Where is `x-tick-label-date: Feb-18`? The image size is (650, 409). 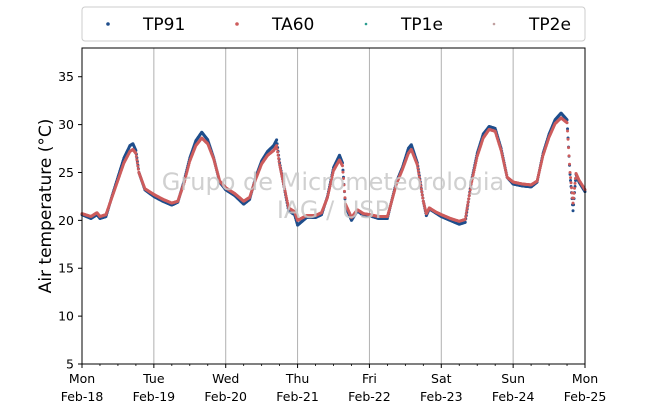
x-tick-label-date: Feb-18 is located at coordinates (82, 396).